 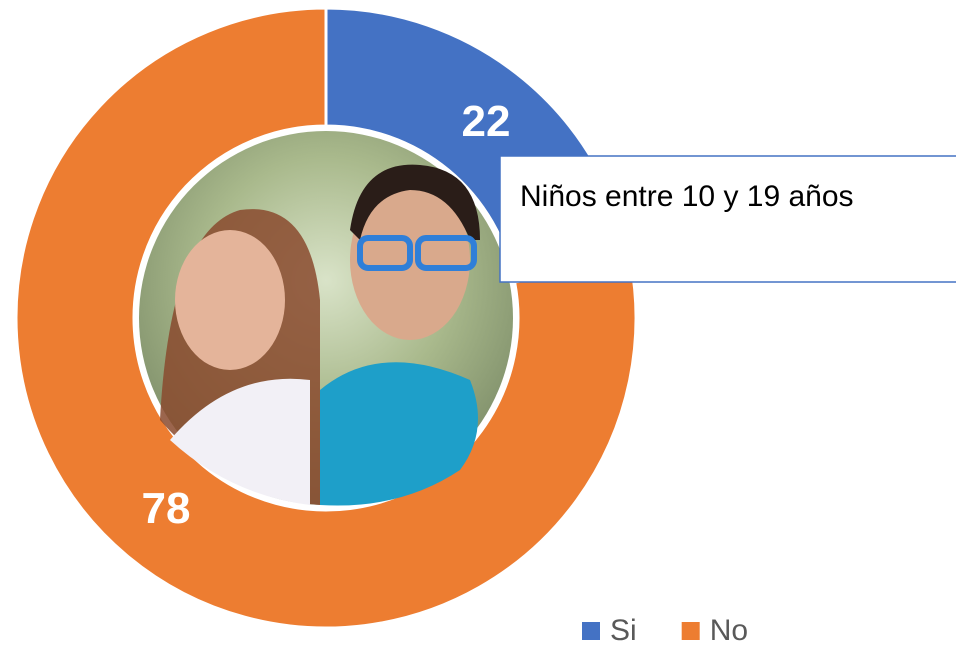 What do you see at coordinates (665, 629) in the screenshot?
I see `legend: Si No` at bounding box center [665, 629].